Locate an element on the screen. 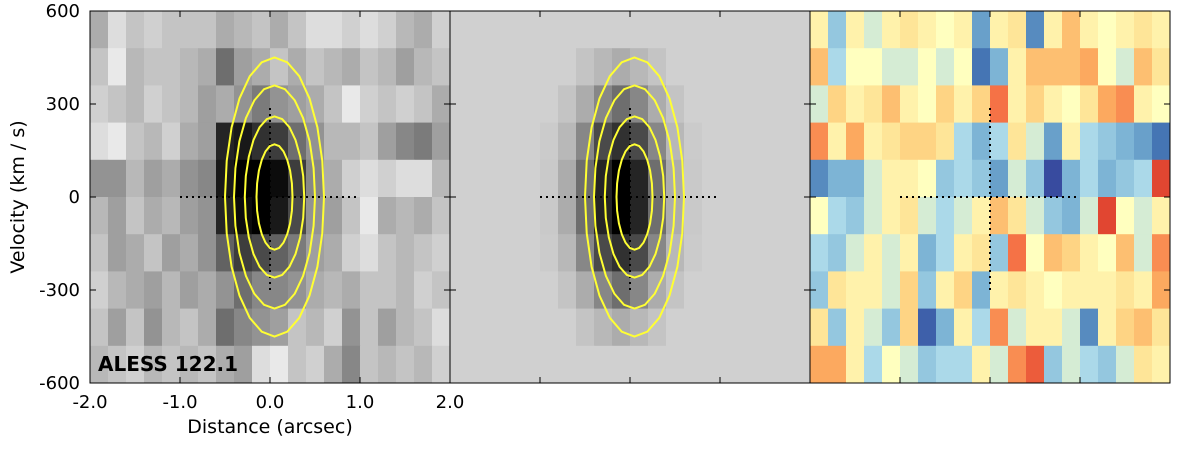 The height and width of the screenshot is (450, 1200). x-tick-label: 0.0 is located at coordinates (270, 402).